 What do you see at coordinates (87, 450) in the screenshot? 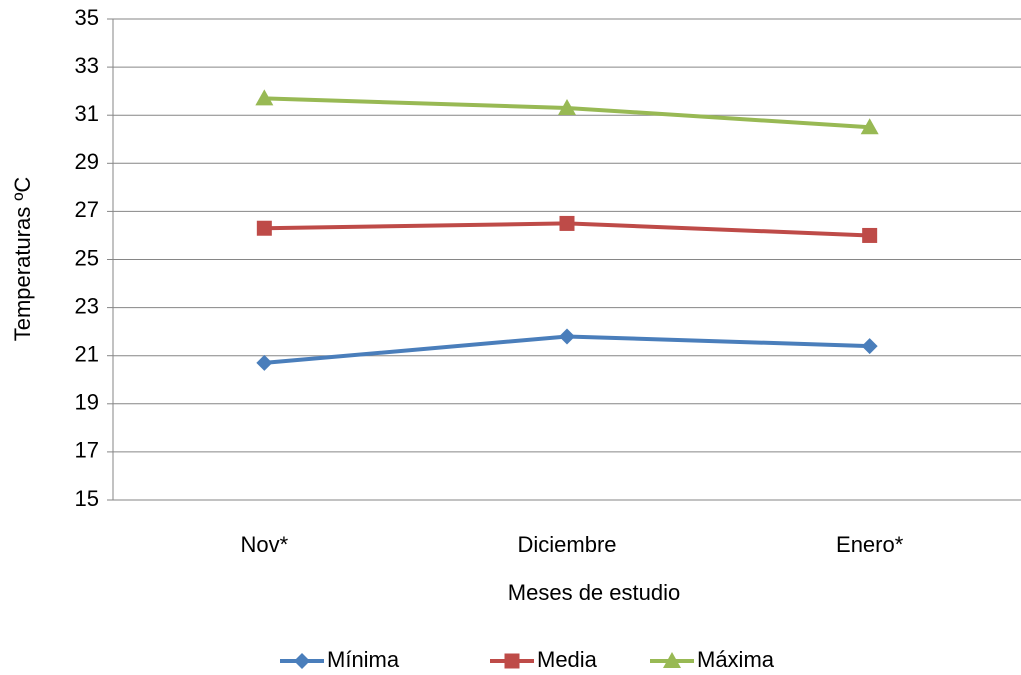
I see `y-tick-label: 17` at bounding box center [87, 450].